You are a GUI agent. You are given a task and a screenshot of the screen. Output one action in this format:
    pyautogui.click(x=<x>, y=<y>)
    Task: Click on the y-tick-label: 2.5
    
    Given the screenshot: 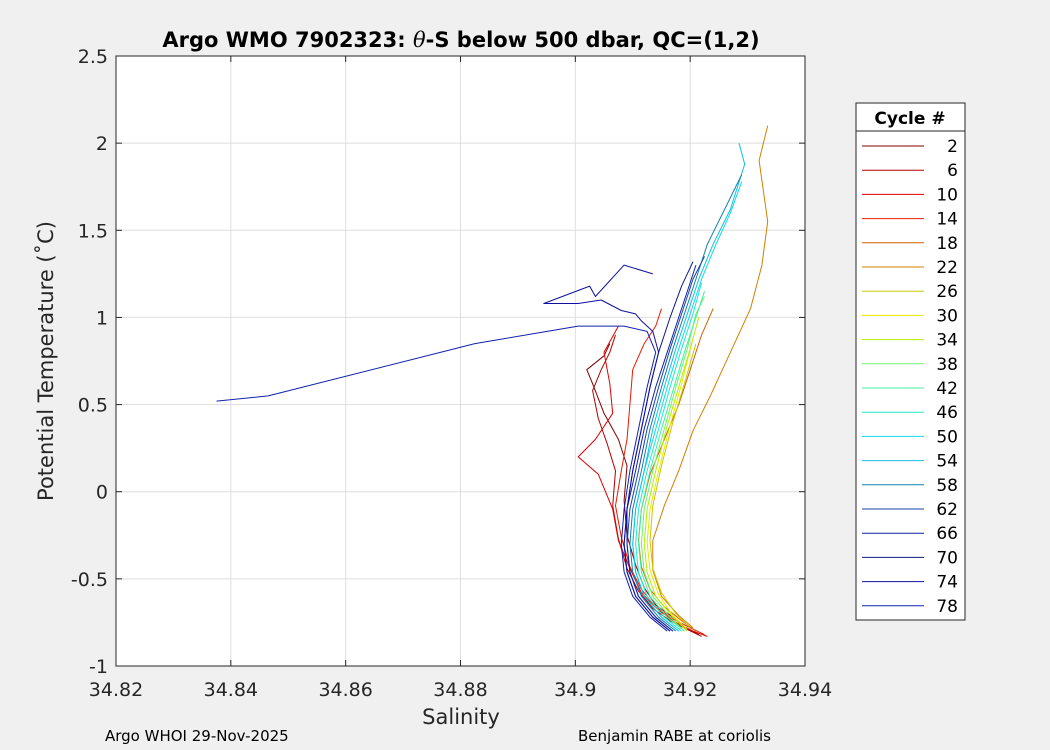 What is the action you would take?
    pyautogui.click(x=93, y=57)
    